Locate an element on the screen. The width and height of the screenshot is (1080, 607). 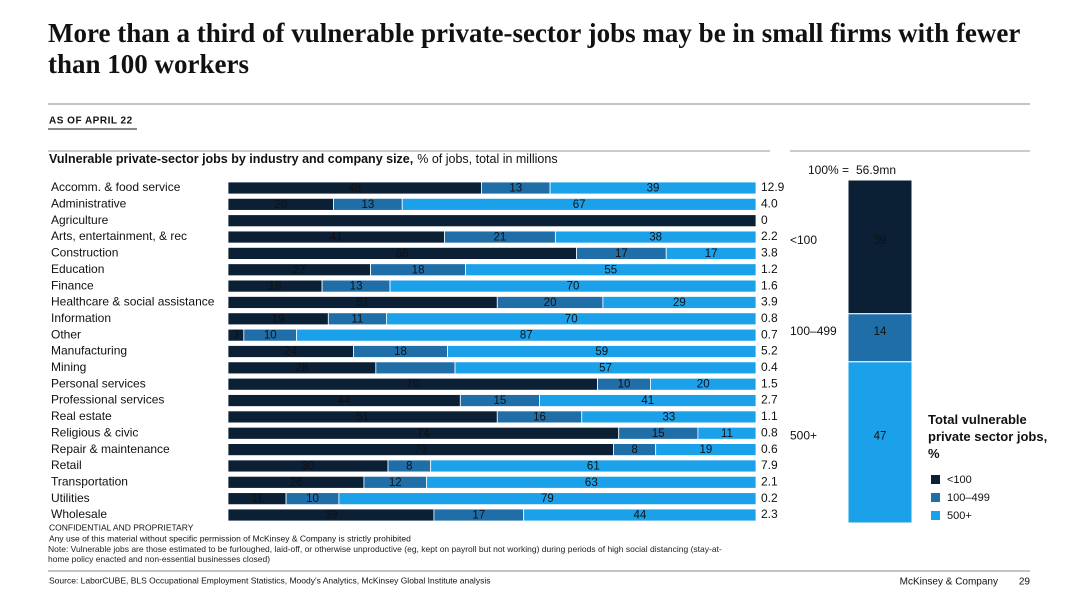
value-label: 57 is located at coordinates (605, 368).